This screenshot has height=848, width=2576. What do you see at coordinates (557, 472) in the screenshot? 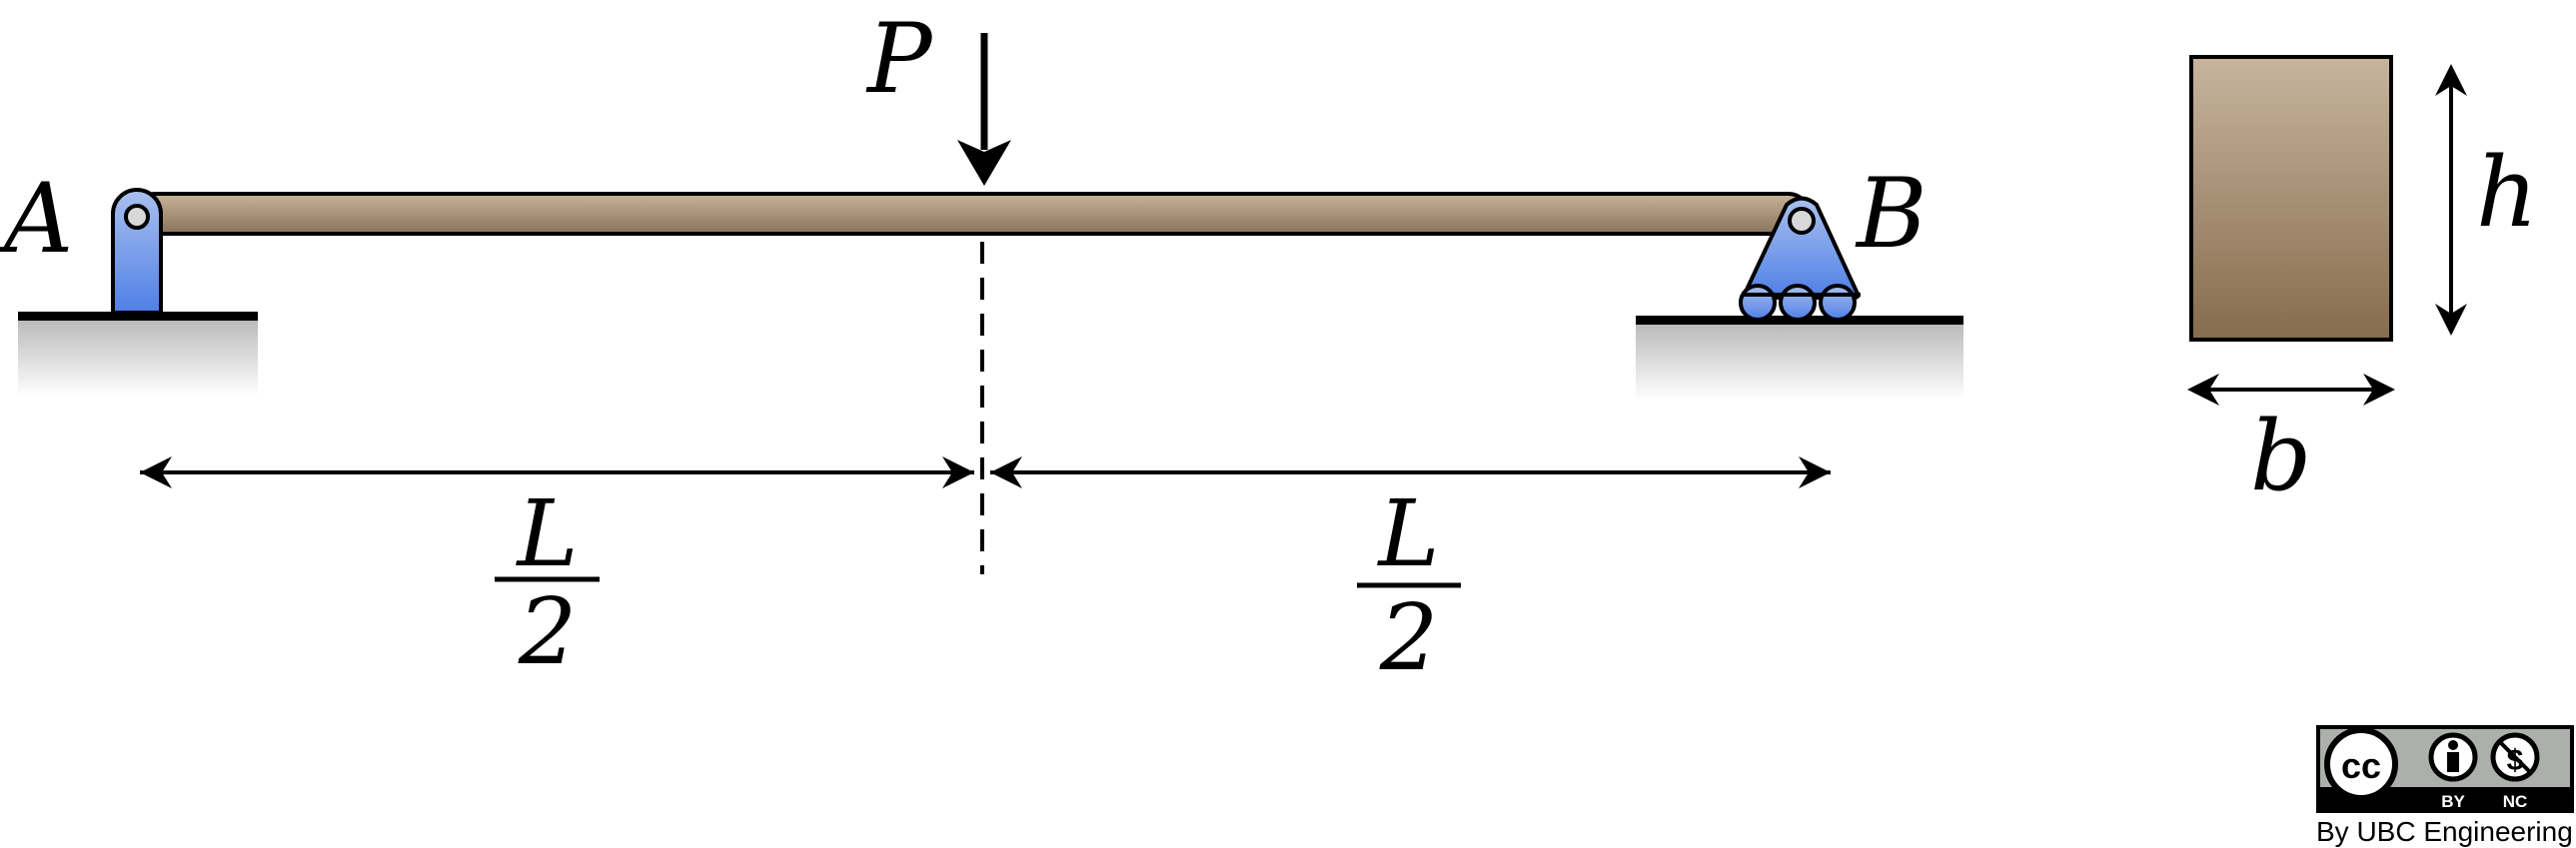
I see `left-span-dimension` at bounding box center [557, 472].